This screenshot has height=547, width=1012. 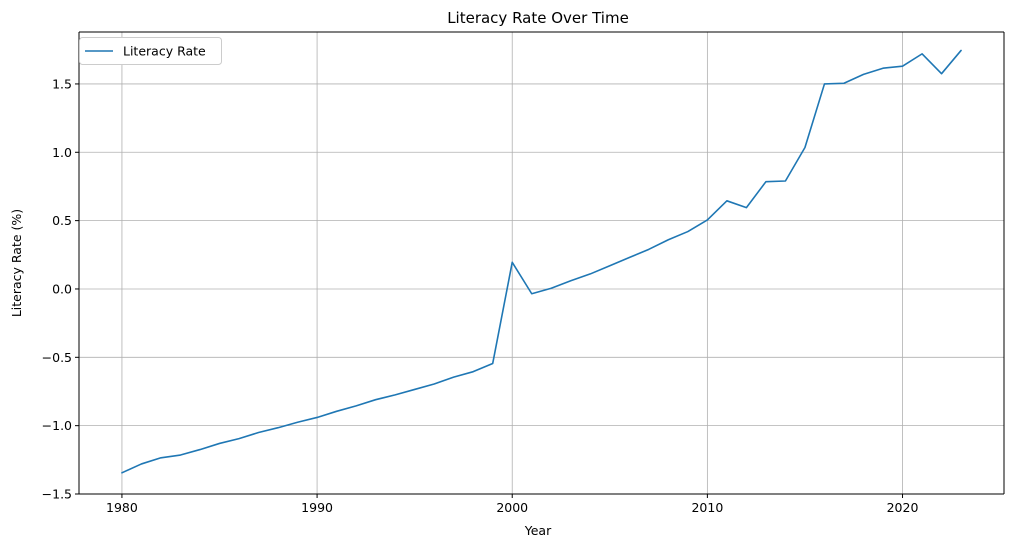 What do you see at coordinates (538, 530) in the screenshot?
I see `x-axis-label: Year` at bounding box center [538, 530].